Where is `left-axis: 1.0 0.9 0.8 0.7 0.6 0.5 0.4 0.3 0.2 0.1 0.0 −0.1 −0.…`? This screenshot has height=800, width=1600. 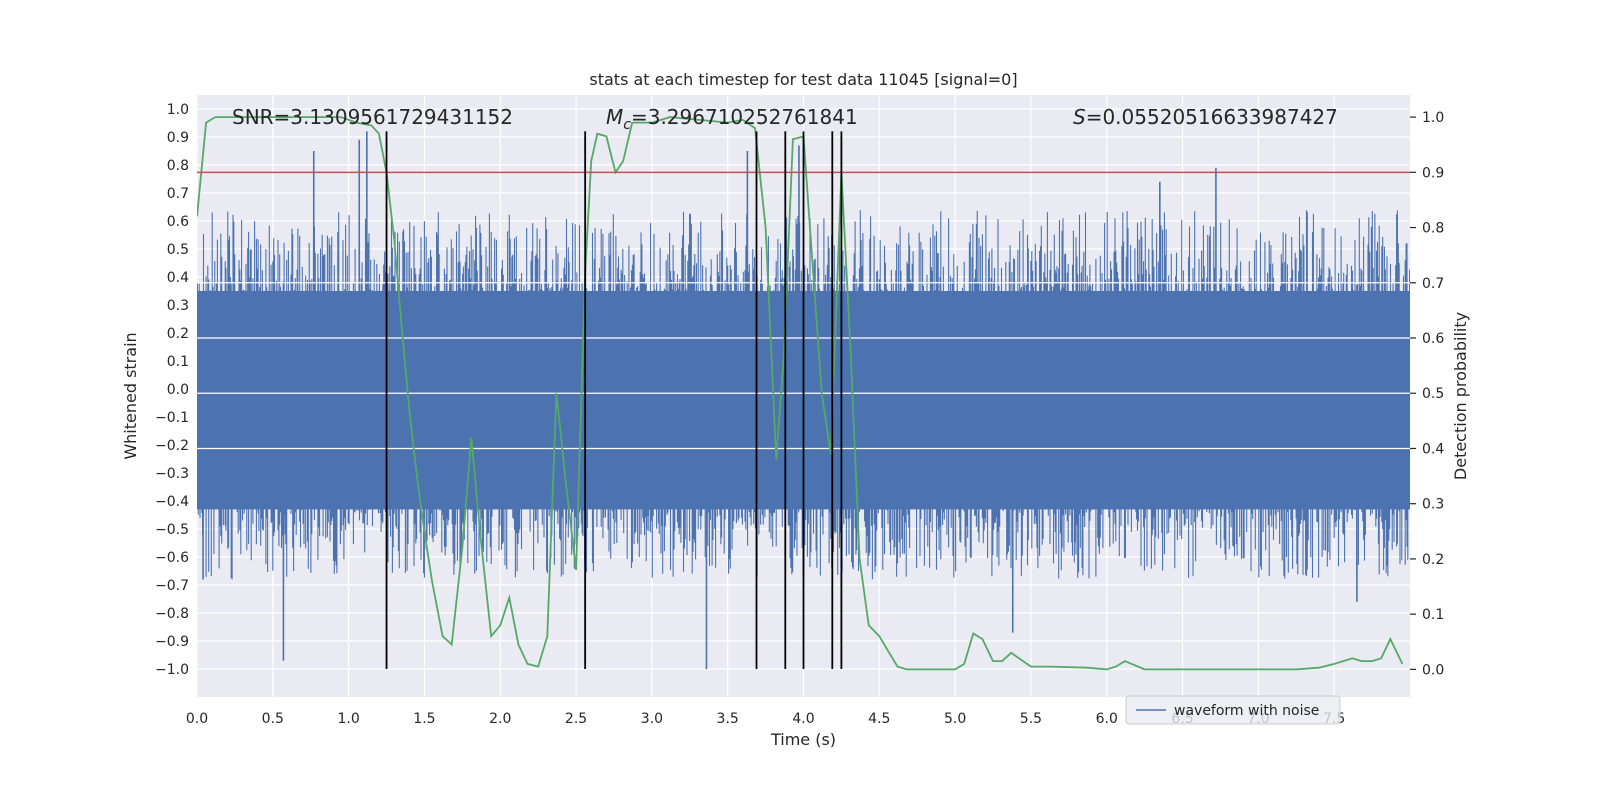
left-axis: 1.0 0.9 0.8 0.7 0.6 0.5 0.4 0.3 0.2 0.1 0.0 −0.1 −0.… is located at coordinates (172, 390).